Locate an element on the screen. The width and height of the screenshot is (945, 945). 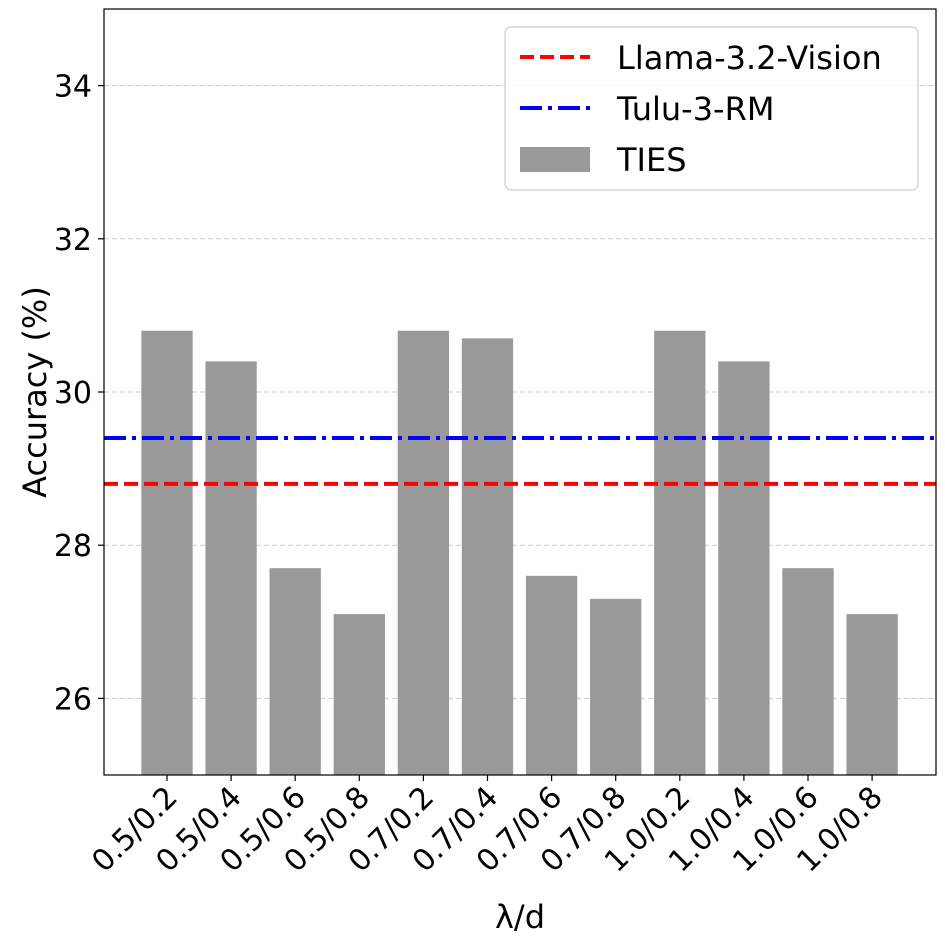
legend-label-tulu: Tulu-3-RM is located at coordinates (695, 109).